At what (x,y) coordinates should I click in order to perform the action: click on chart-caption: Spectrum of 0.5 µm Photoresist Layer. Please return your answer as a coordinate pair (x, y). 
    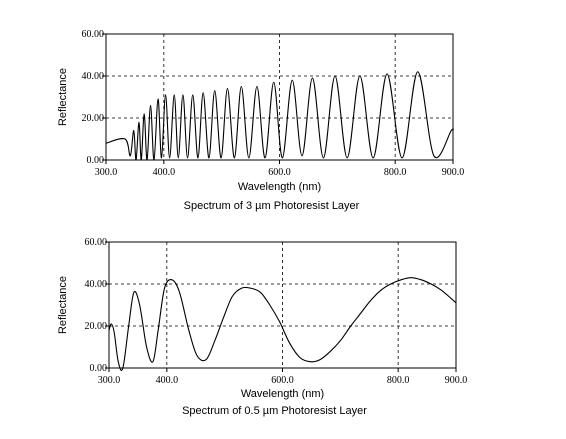
    Looking at the image, I should click on (274, 411).